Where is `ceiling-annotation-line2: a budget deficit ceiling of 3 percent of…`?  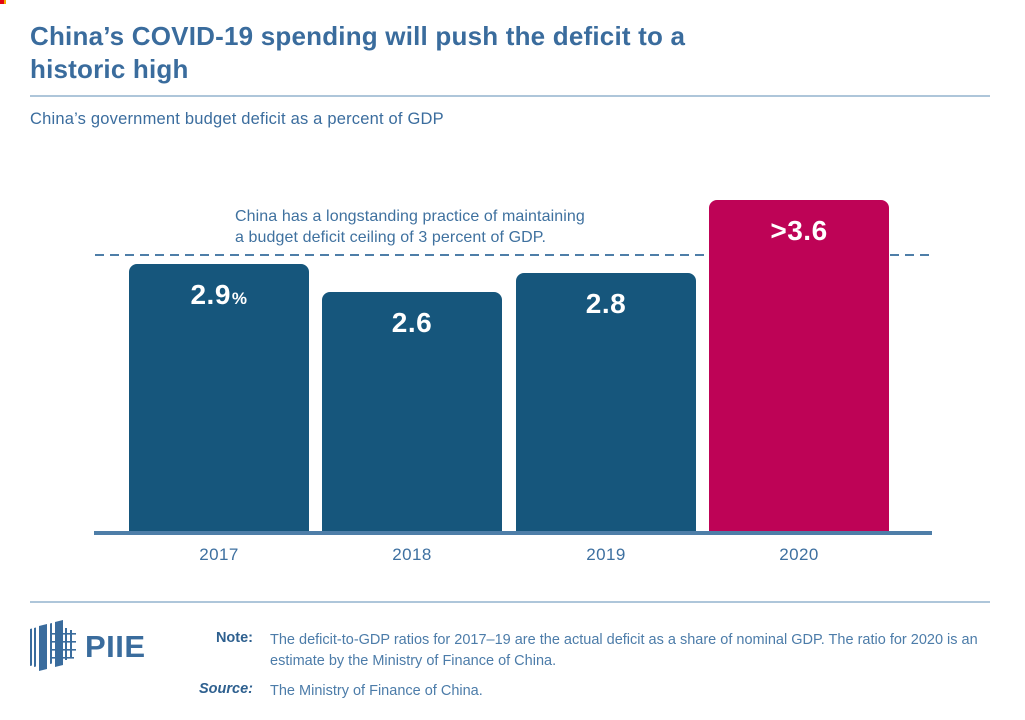
ceiling-annotation-line2: a budget deficit ceiling of 3 percent of… is located at coordinates (391, 237).